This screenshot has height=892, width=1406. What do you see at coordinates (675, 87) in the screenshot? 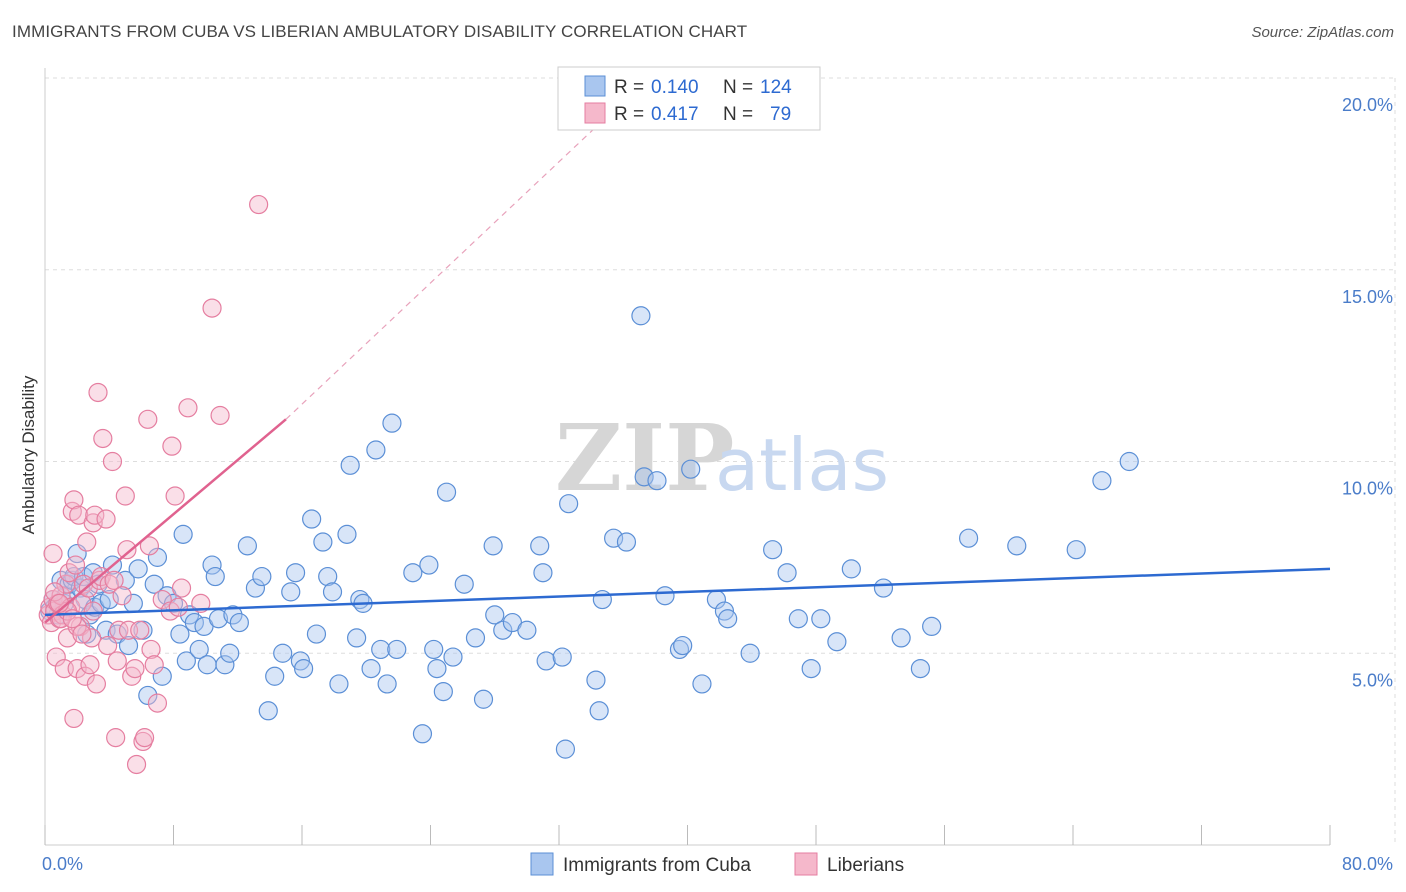
I see `legend-r-value-cuba: 0.140` at bounding box center [675, 87].